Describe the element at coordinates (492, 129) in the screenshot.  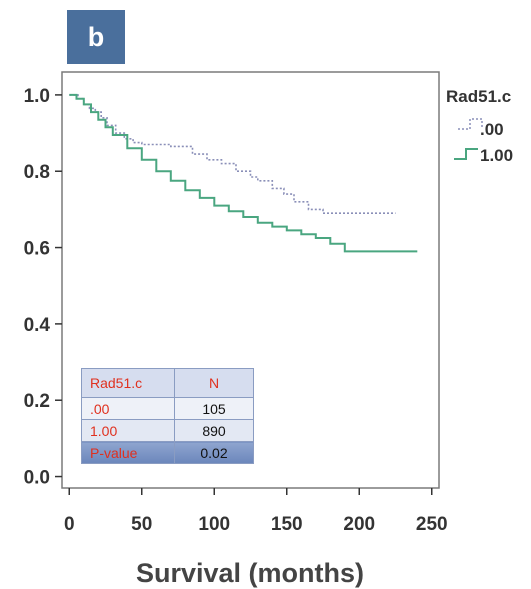
I see `legend-label-series-0: .00` at that location.